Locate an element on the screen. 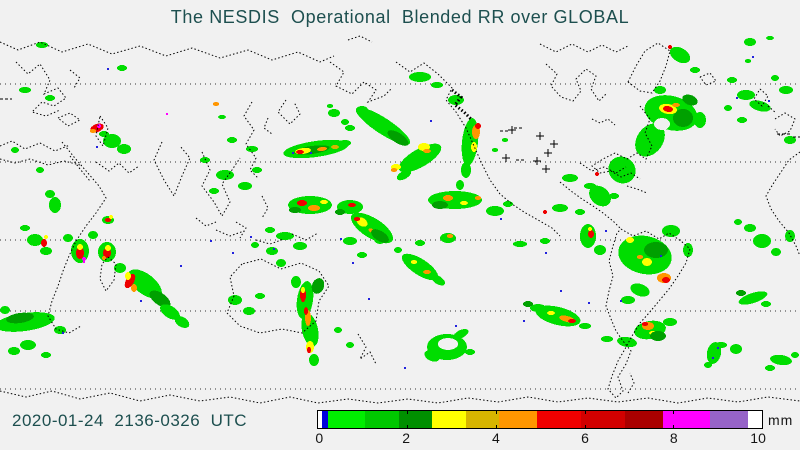 The width and height of the screenshot is (800, 450). coastline-indonesia-java is located at coordinates (230, 233).